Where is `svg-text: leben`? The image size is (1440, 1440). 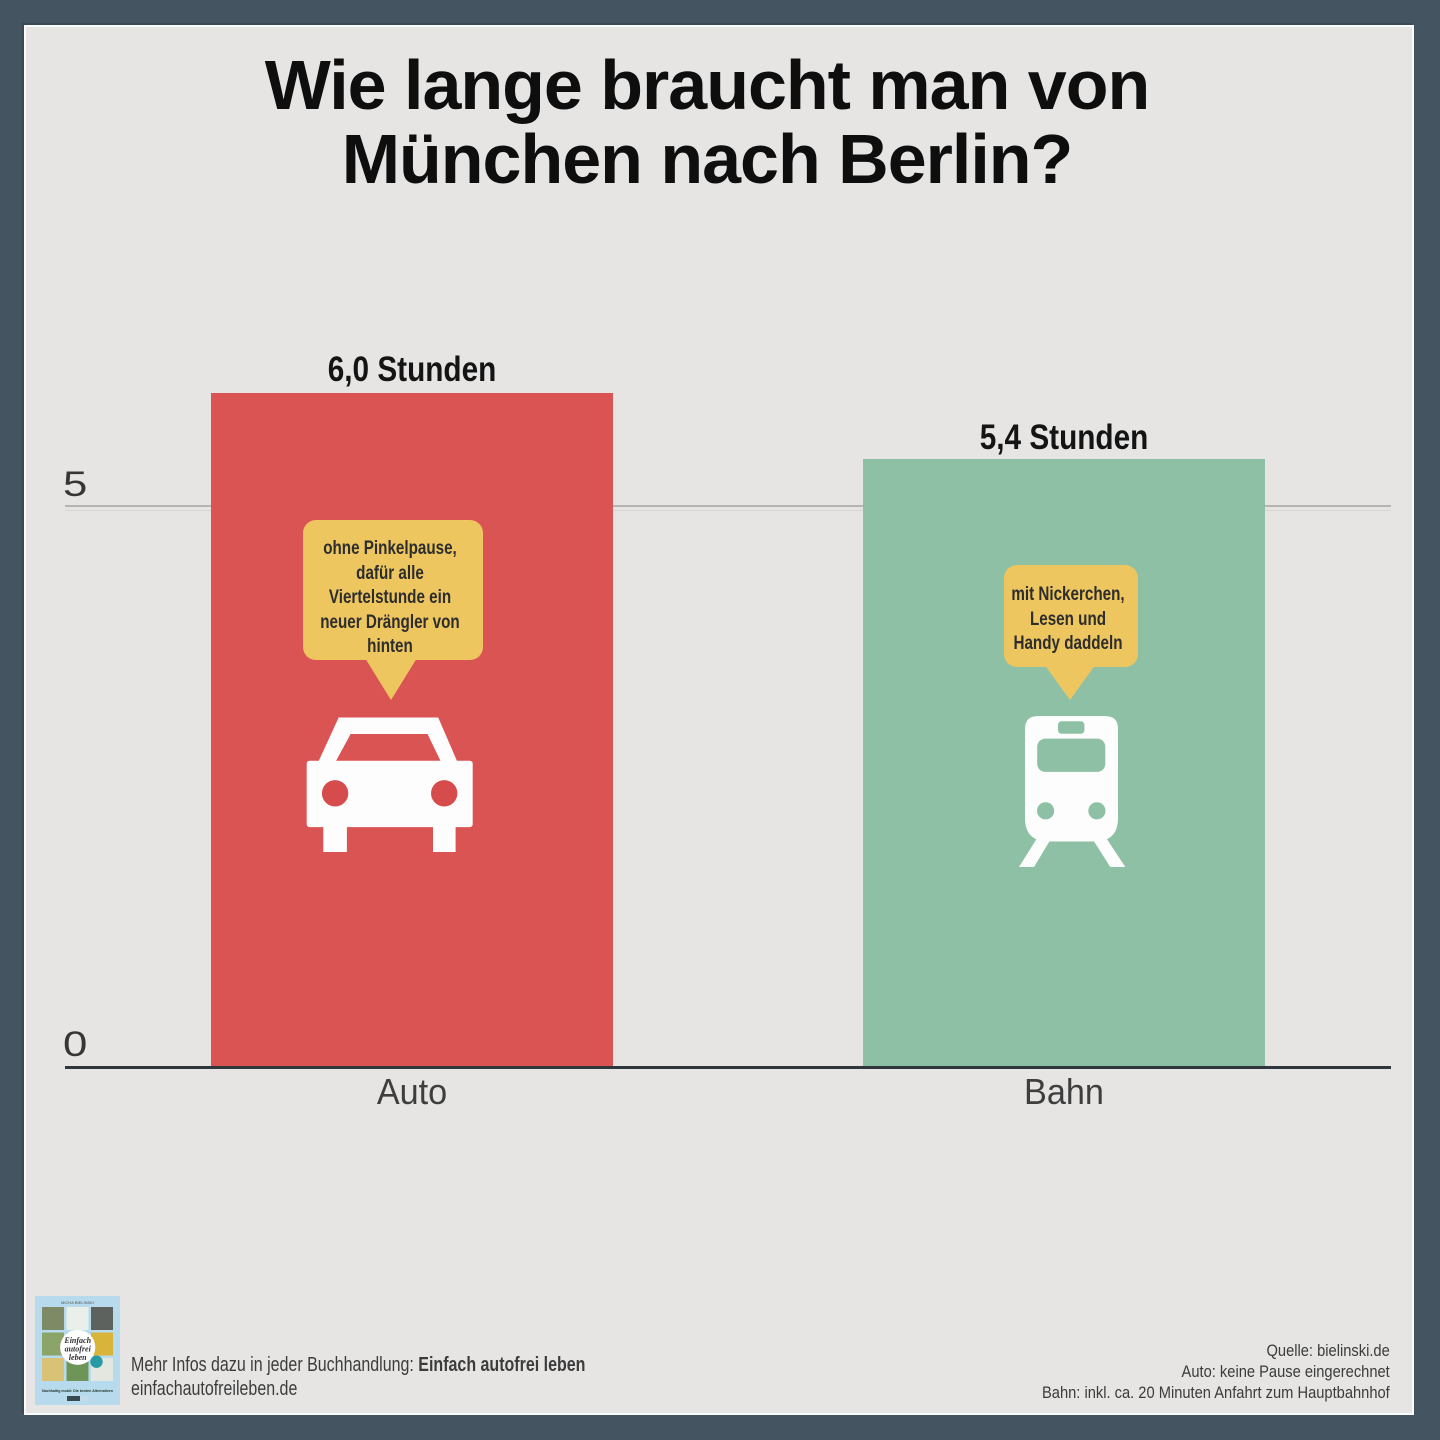 svg-text: leben is located at coordinates (78, 1357).